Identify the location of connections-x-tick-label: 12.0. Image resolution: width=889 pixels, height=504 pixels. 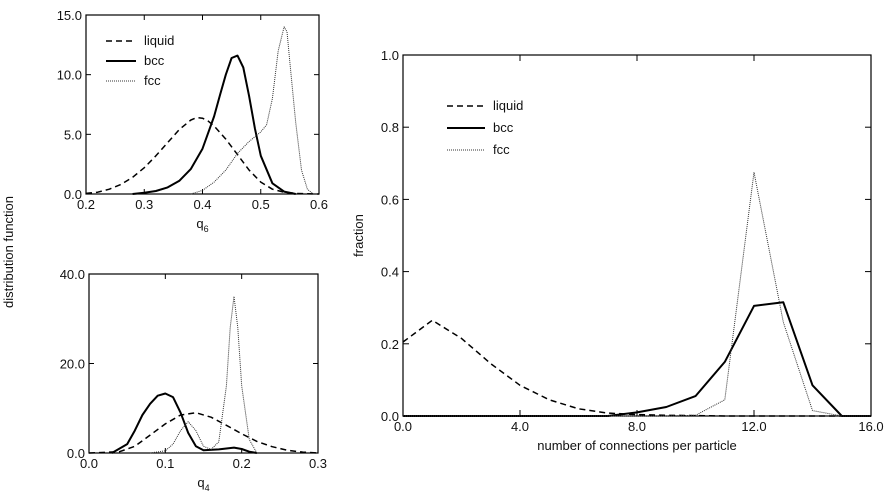
(753, 426).